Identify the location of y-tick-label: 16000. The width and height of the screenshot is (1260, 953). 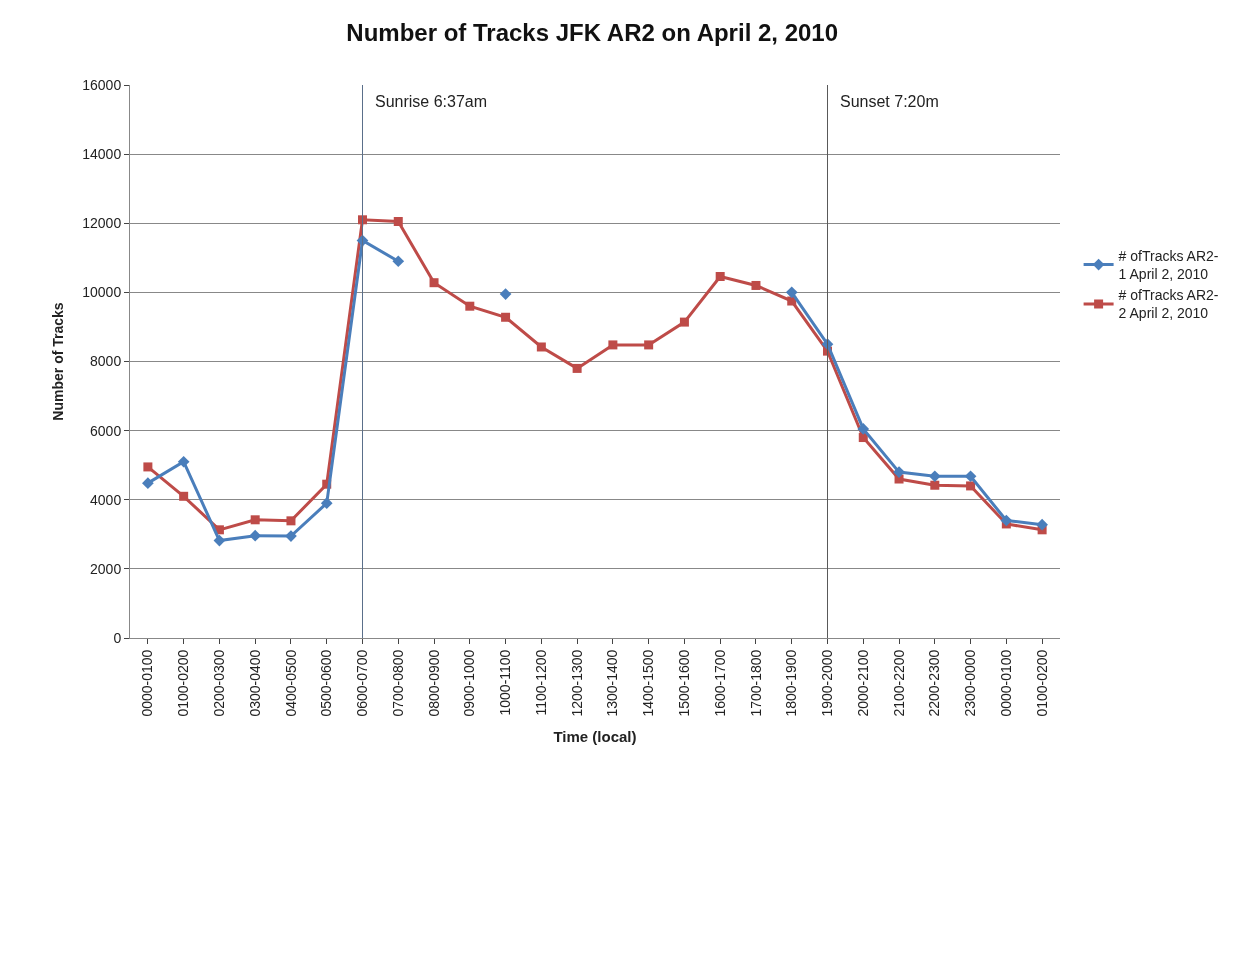
(102, 84).